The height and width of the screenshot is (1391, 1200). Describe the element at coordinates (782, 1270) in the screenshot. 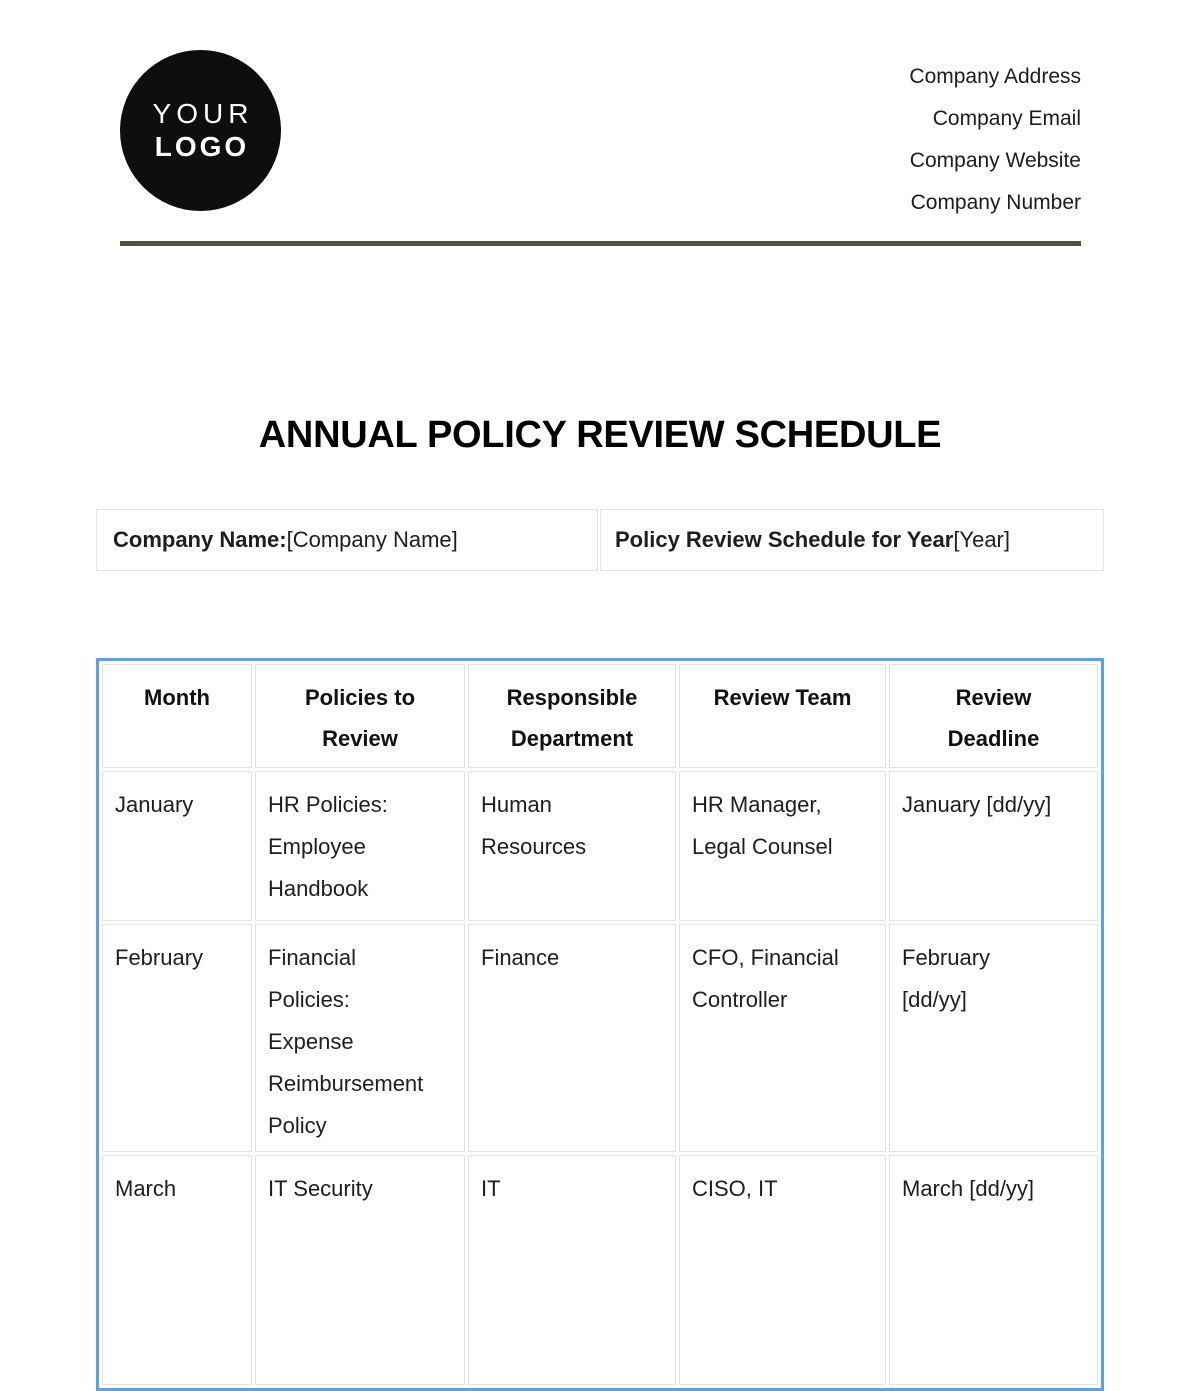

I see `cell-review-team: CISO, IT` at that location.